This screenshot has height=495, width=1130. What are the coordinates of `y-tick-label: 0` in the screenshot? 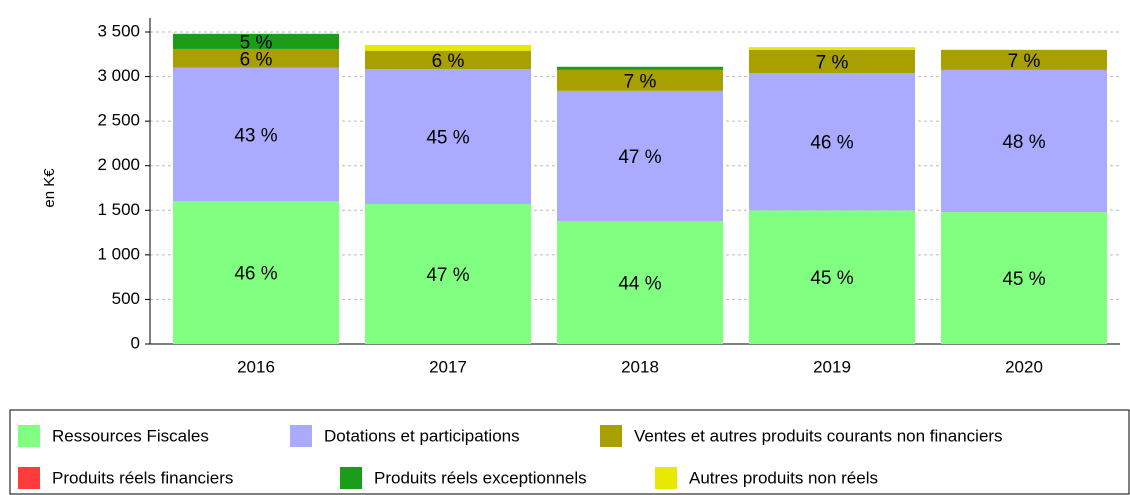 It's located at (135, 342).